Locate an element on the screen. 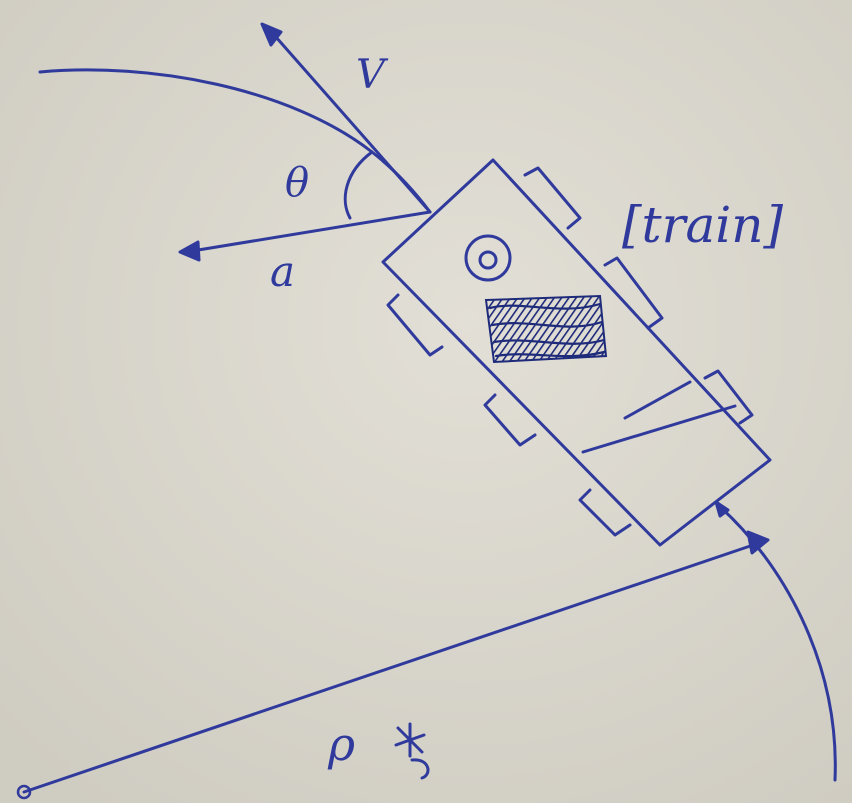  acceleration-arrowhead is located at coordinates (189, 251).